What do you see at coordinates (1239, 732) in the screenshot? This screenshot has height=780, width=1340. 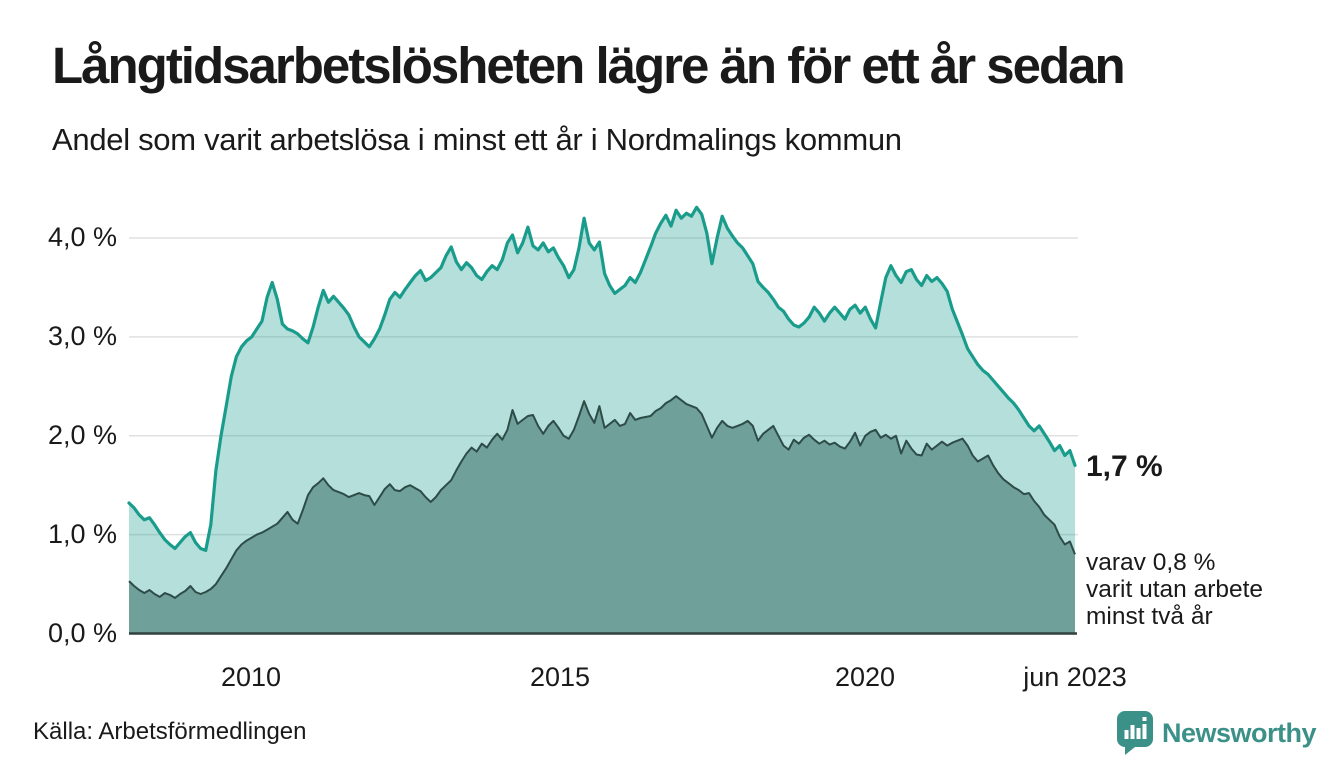 I see `newsworthy-logo-text: Newsworthy` at bounding box center [1239, 732].